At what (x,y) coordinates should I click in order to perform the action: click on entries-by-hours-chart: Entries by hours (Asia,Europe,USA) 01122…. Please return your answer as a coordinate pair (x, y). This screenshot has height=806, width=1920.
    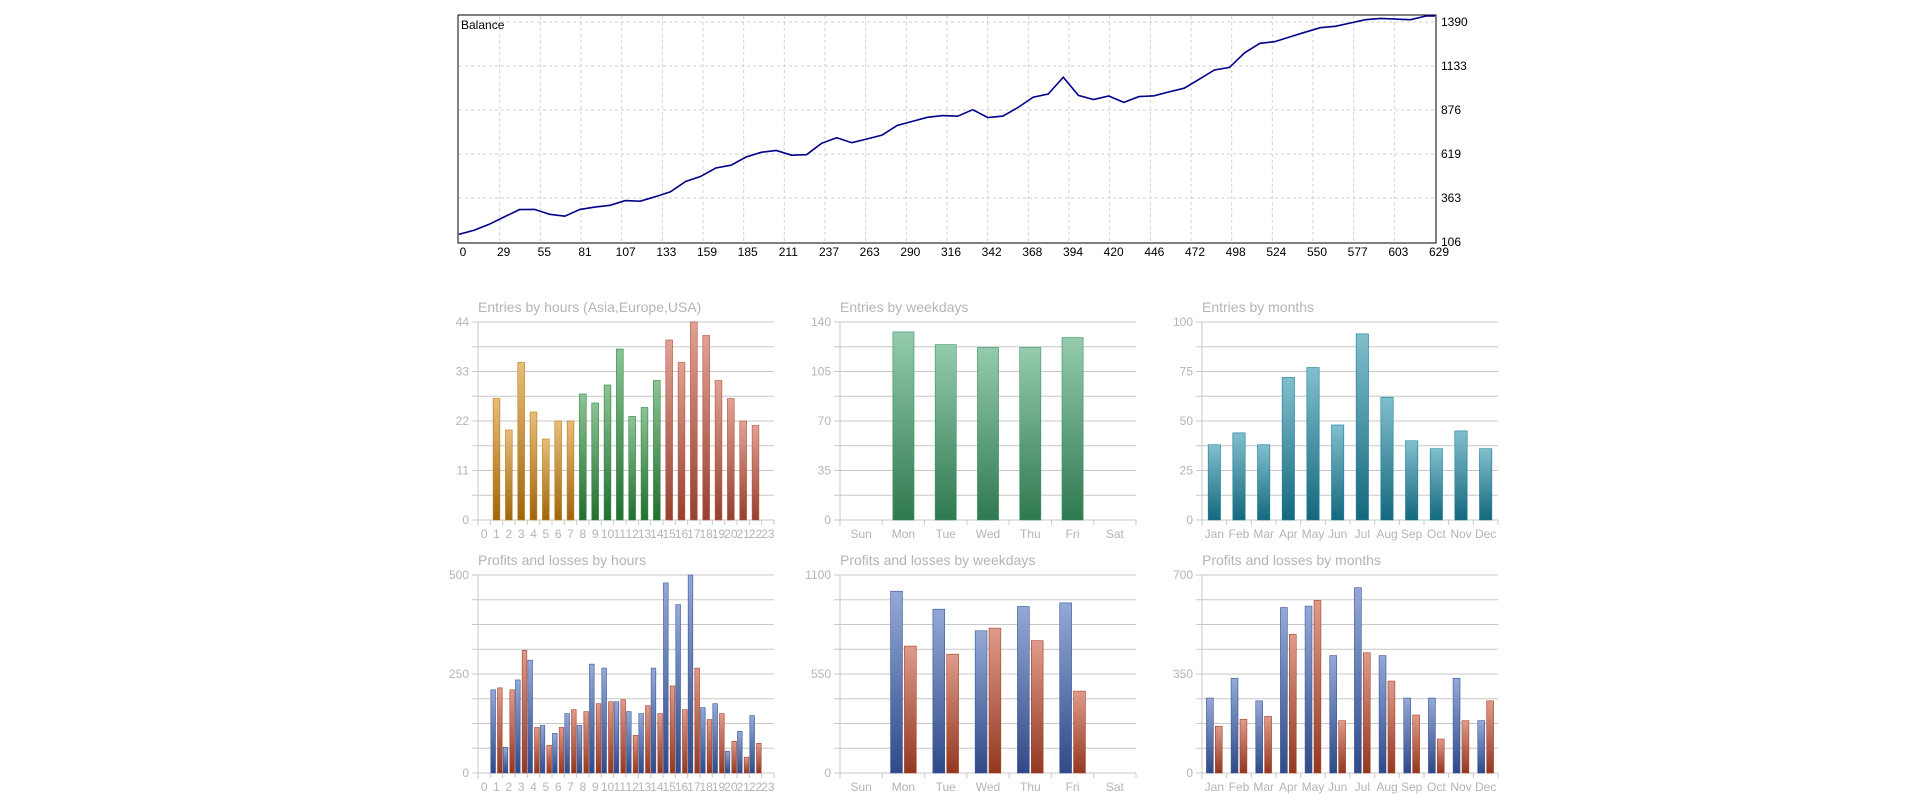
    Looking at the image, I should click on (615, 420).